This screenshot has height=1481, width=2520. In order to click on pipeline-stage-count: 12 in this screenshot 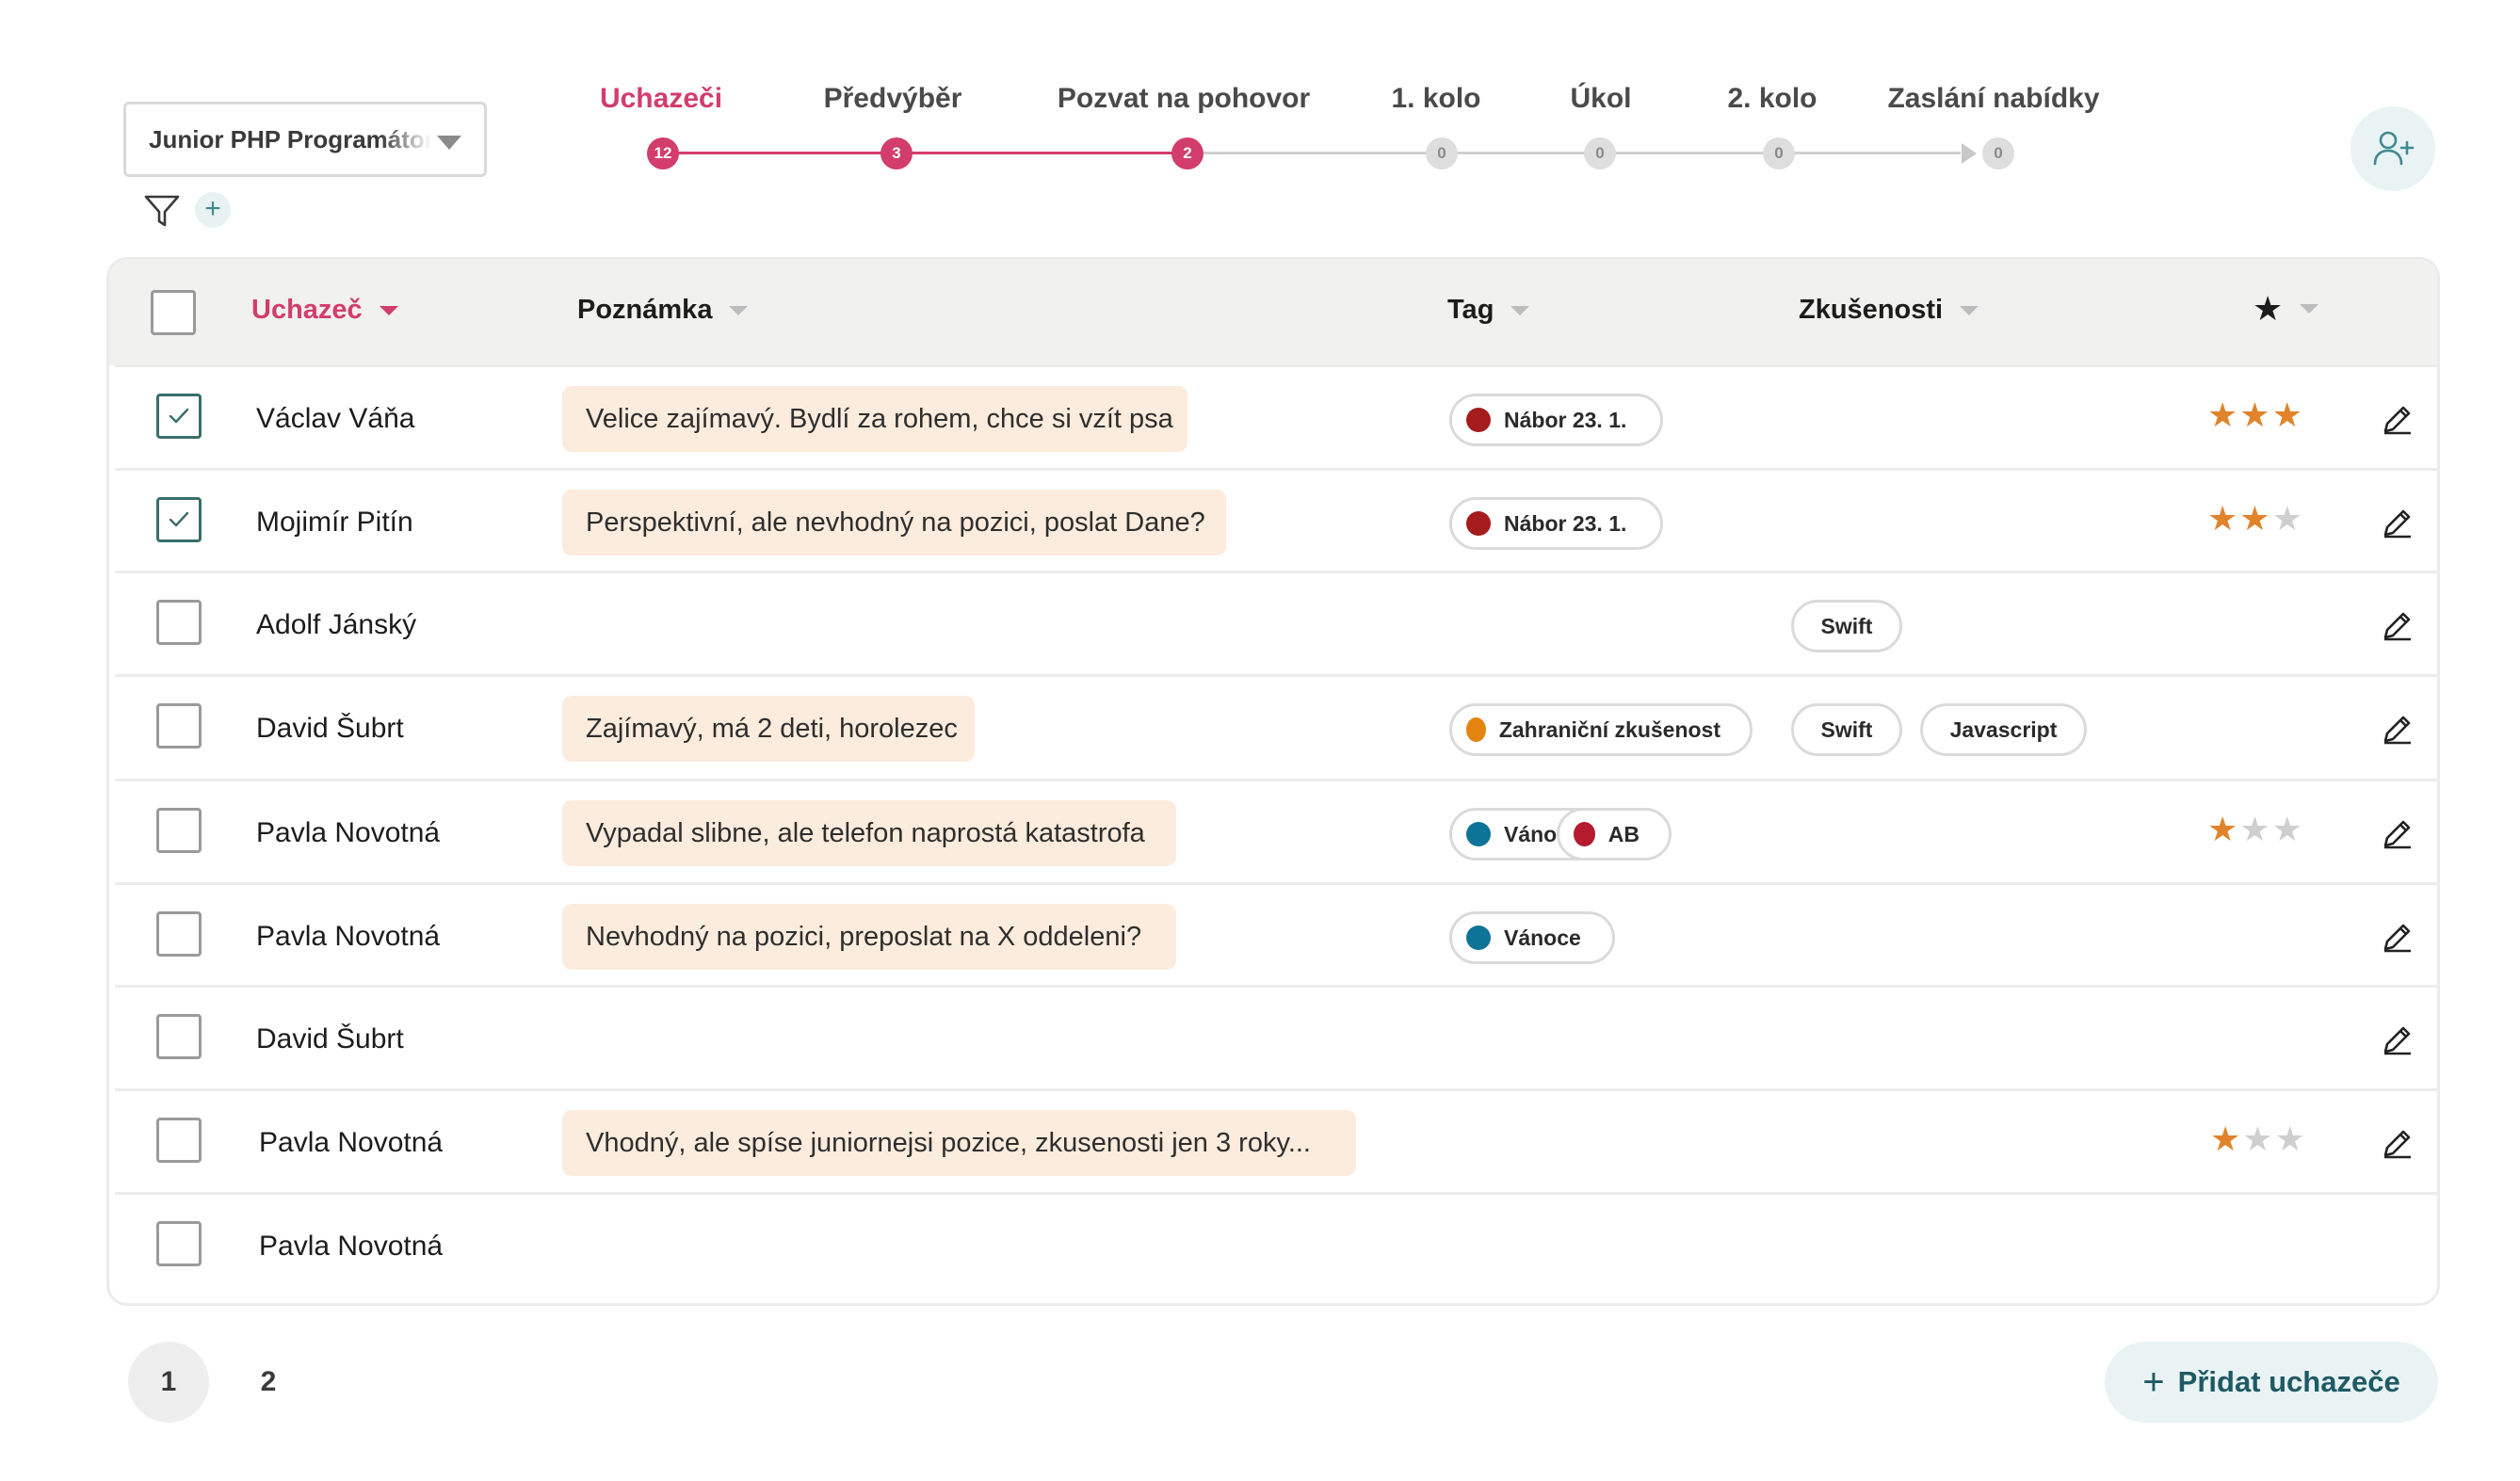, I will do `click(663, 153)`.